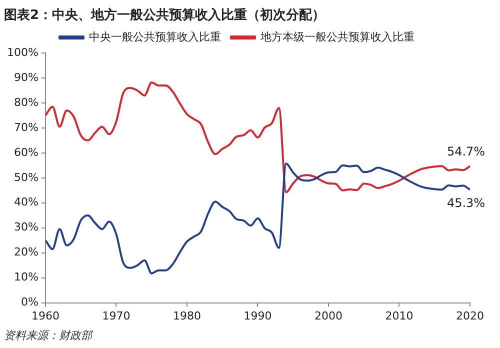 The image size is (500, 348). What do you see at coordinates (337, 37) in the screenshot?
I see `legend-label: 地方本级一般公共预算收入比重` at bounding box center [337, 37].